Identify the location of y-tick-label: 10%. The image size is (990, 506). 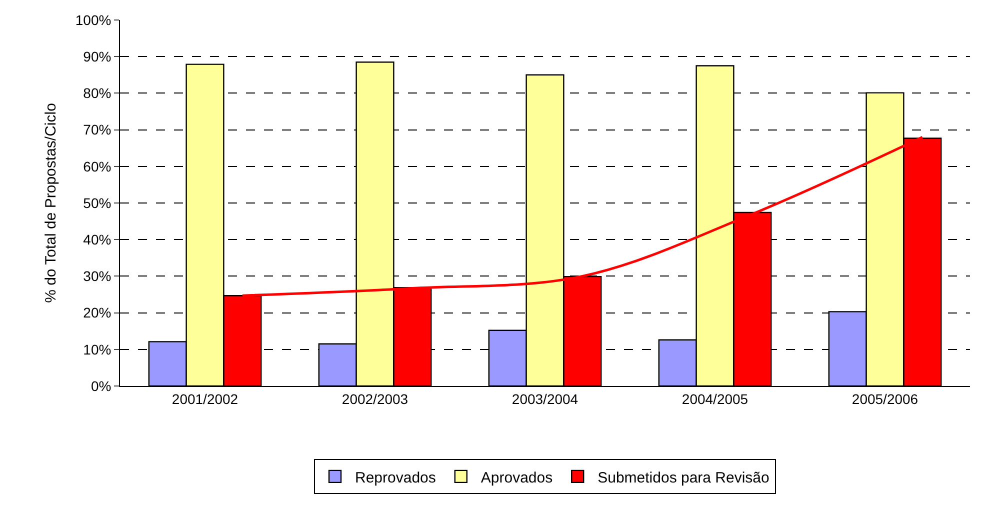
(97, 349).